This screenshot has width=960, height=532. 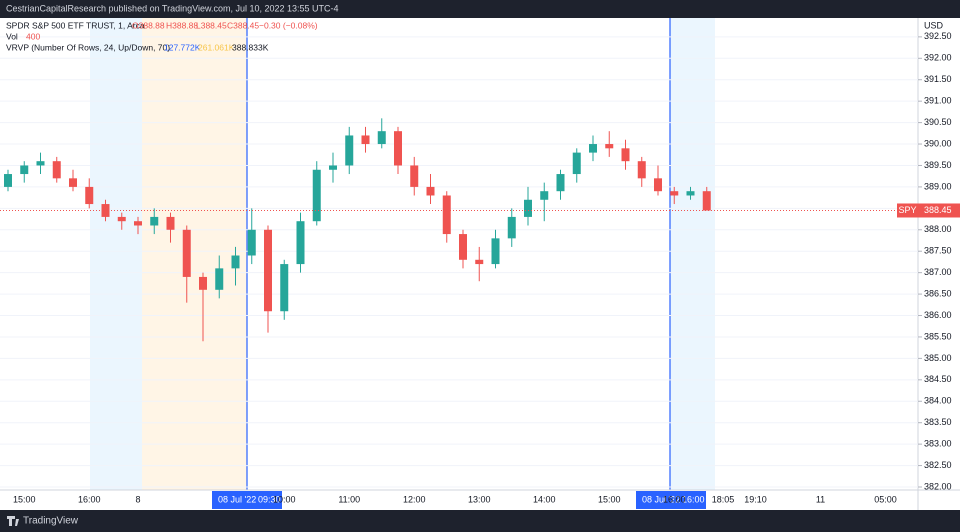 What do you see at coordinates (885, 499) in the screenshot?
I see `x-tick-label: 05:00` at bounding box center [885, 499].